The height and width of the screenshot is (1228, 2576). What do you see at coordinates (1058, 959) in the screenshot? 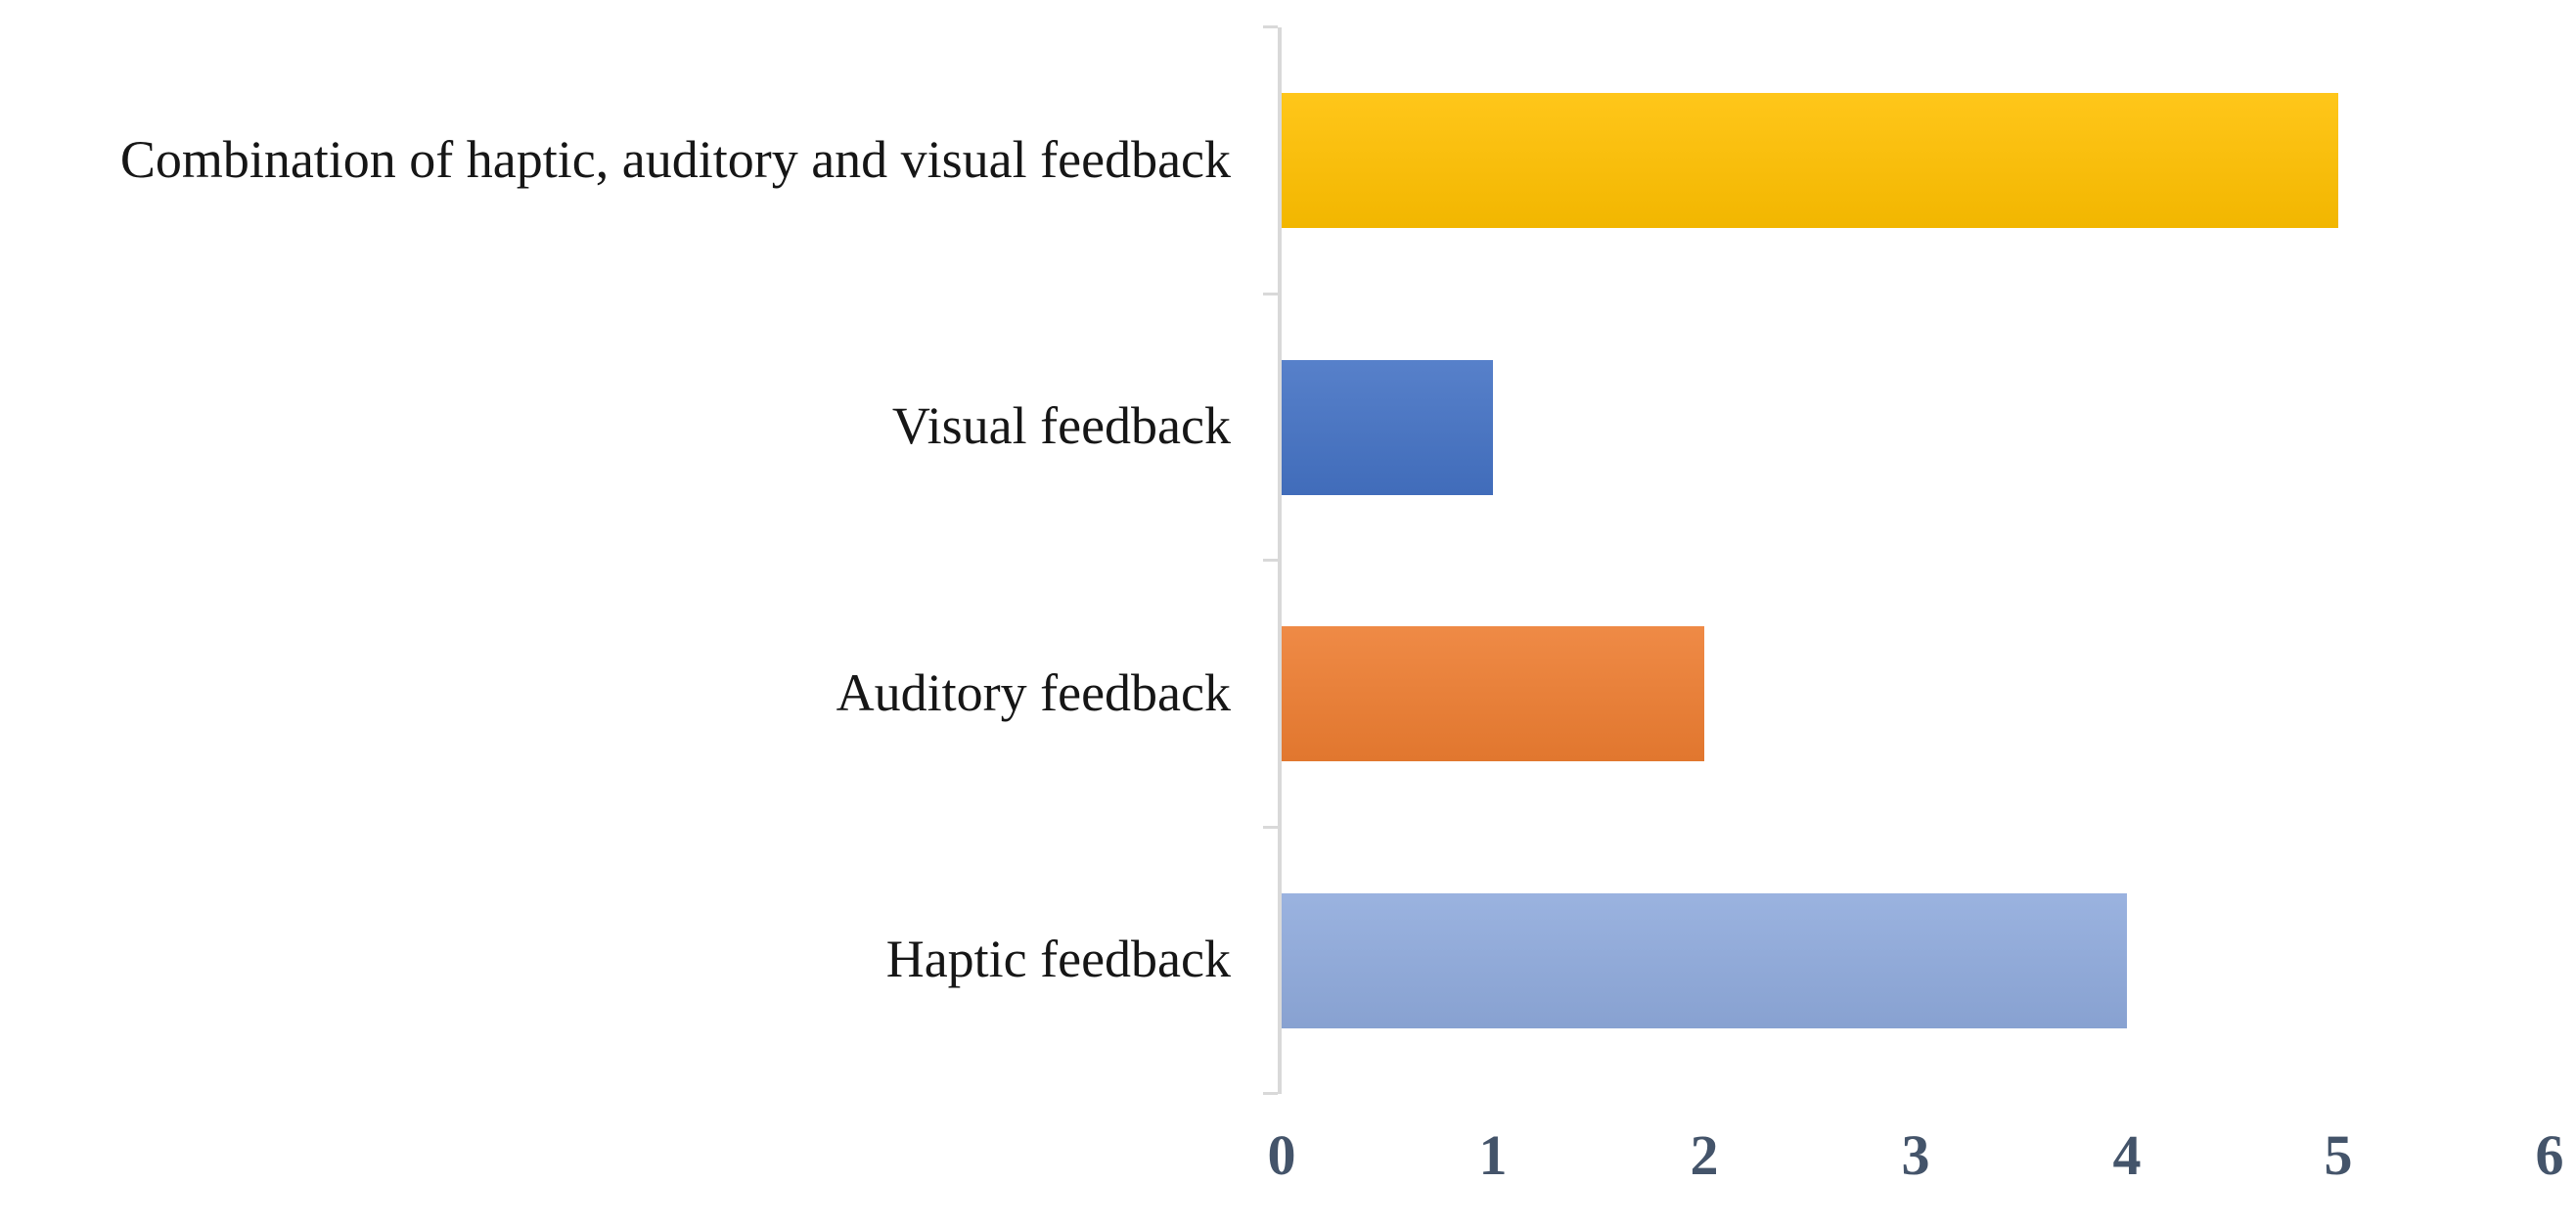
I see `category-label-haptic: Haptic feedback` at bounding box center [1058, 959].